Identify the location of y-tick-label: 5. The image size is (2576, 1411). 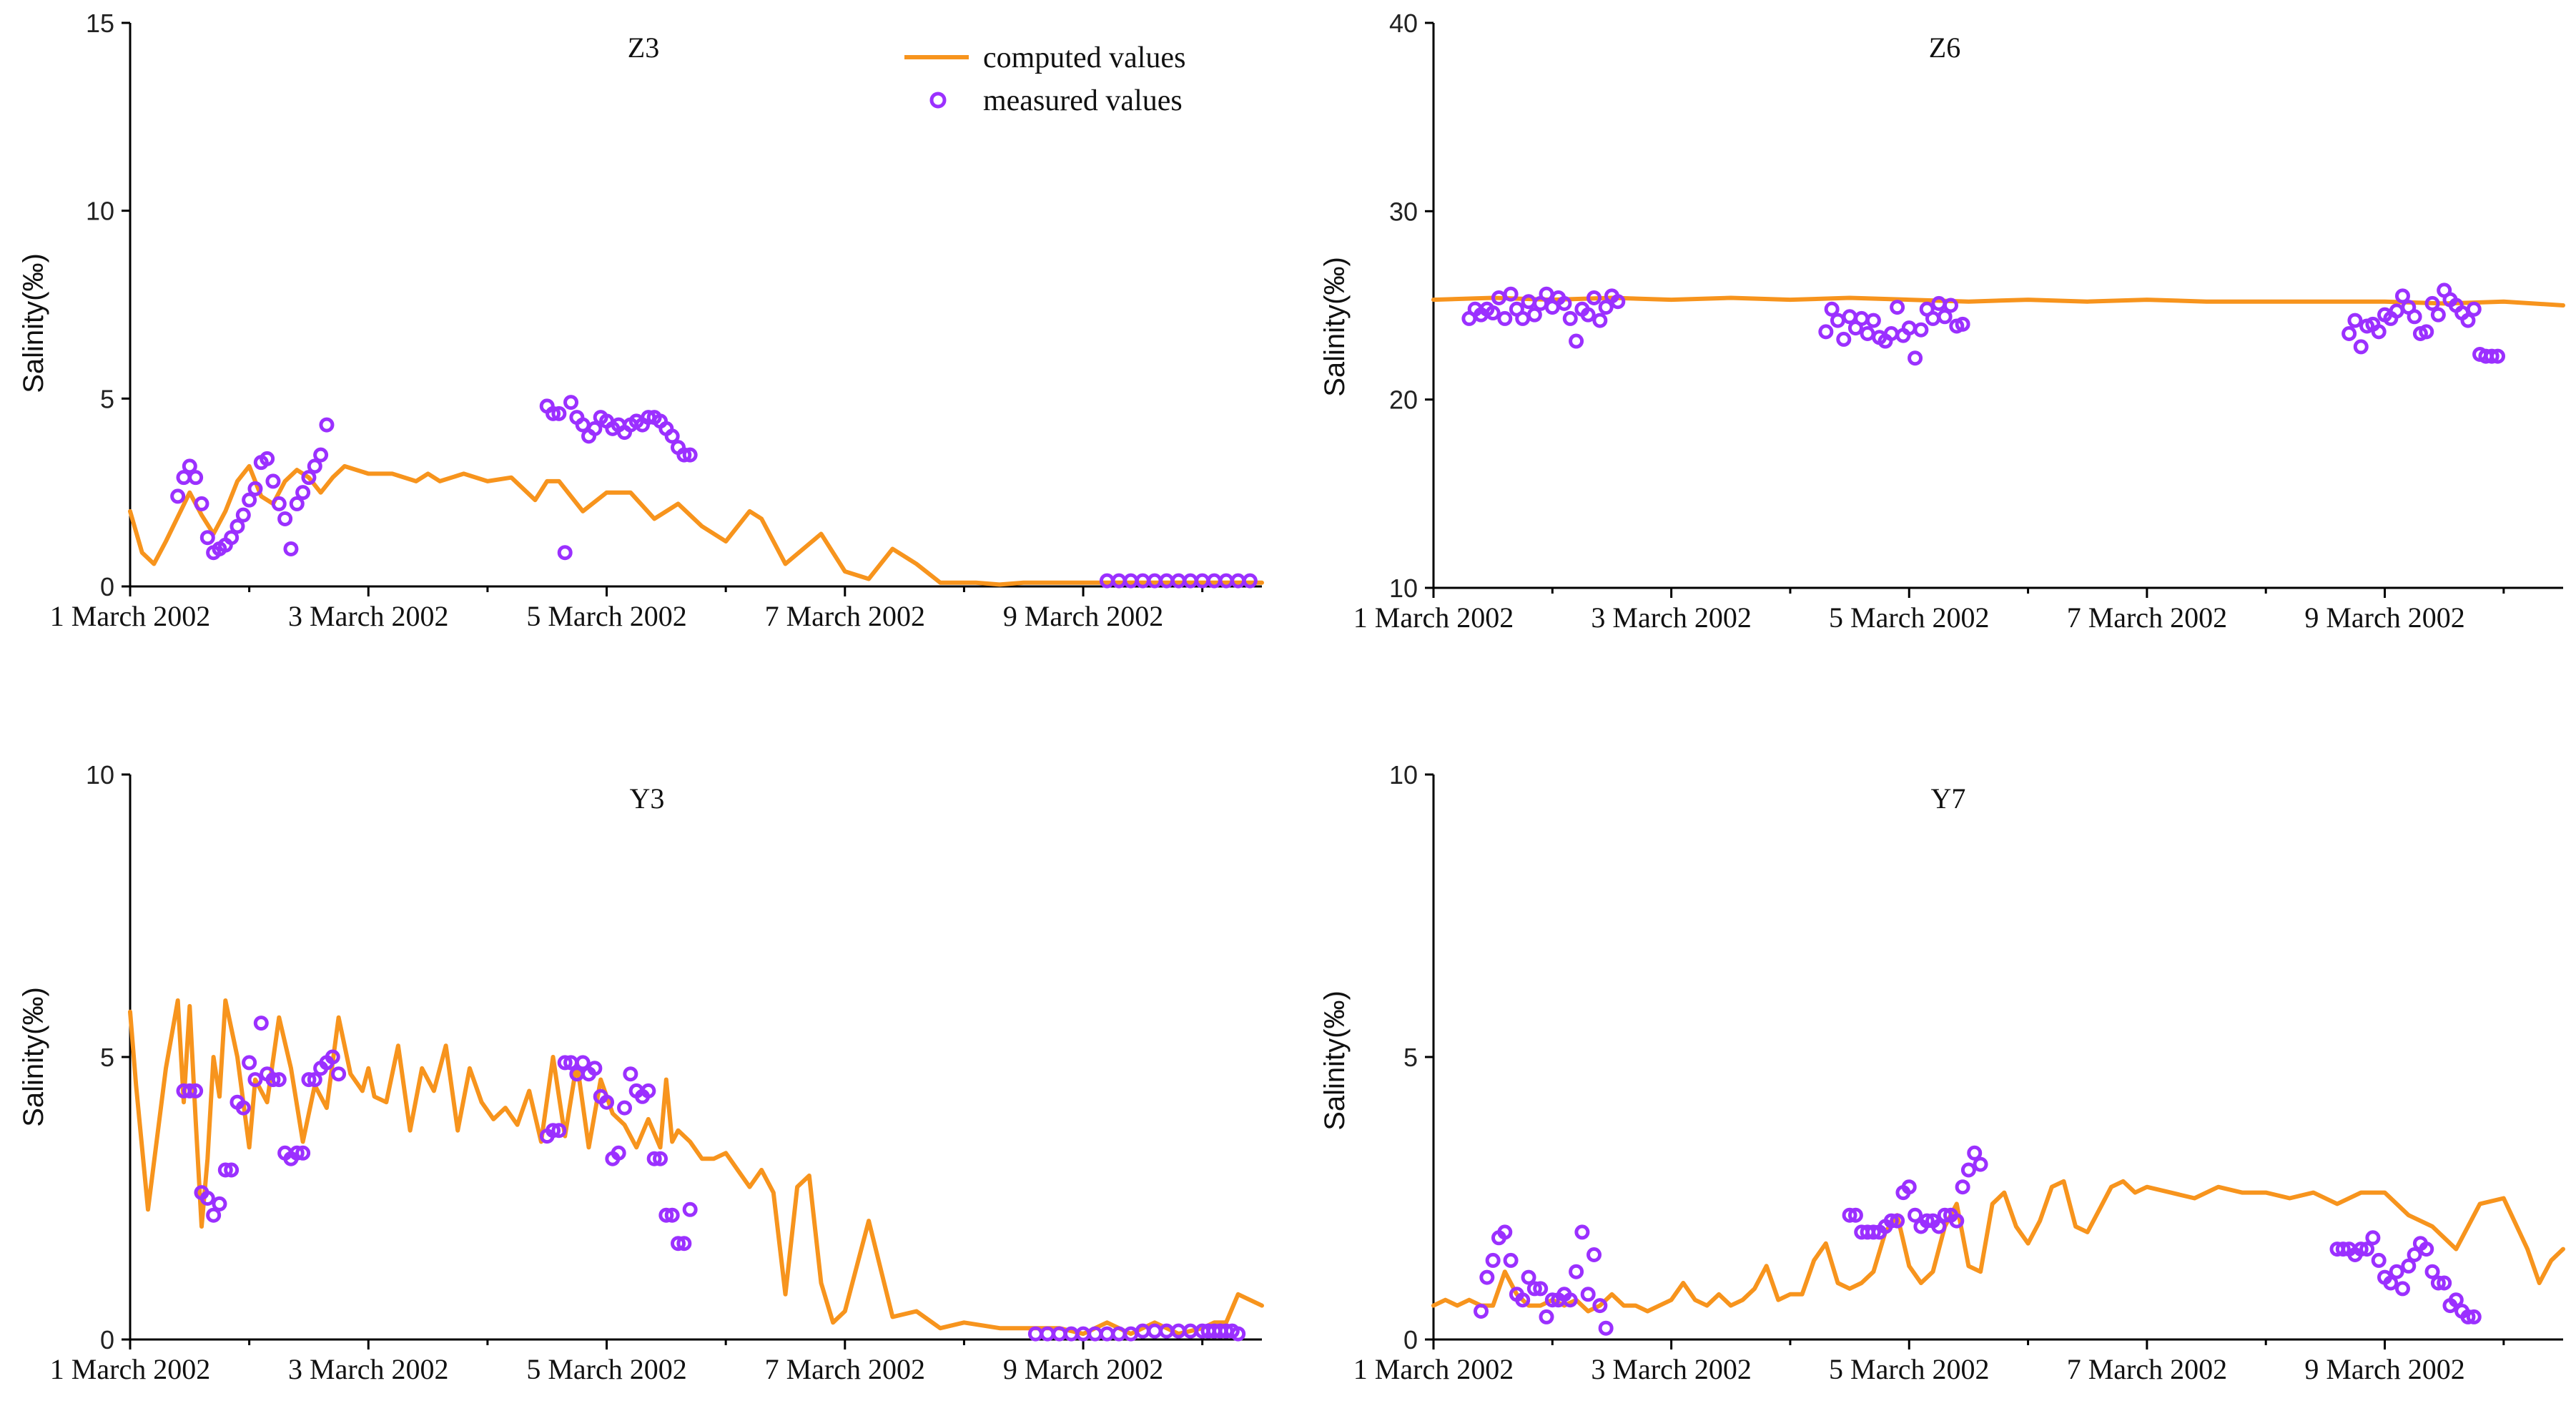
(107, 1057).